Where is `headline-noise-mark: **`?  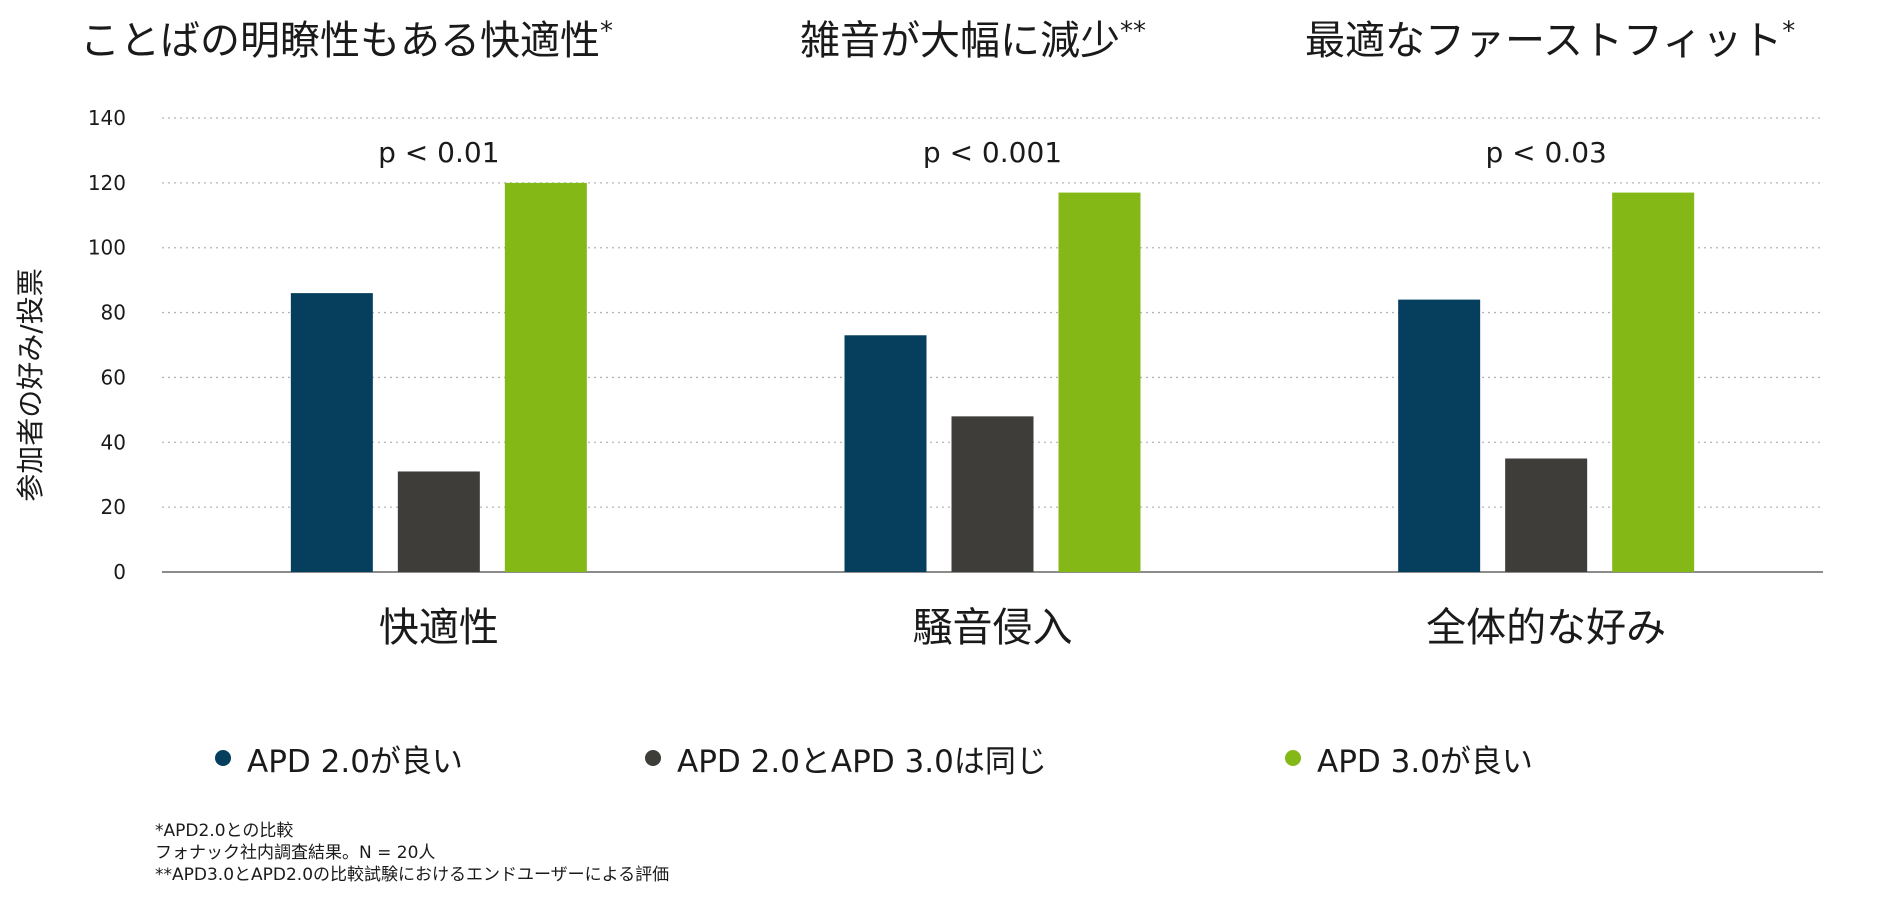 headline-noise-mark: ** is located at coordinates (1133, 31).